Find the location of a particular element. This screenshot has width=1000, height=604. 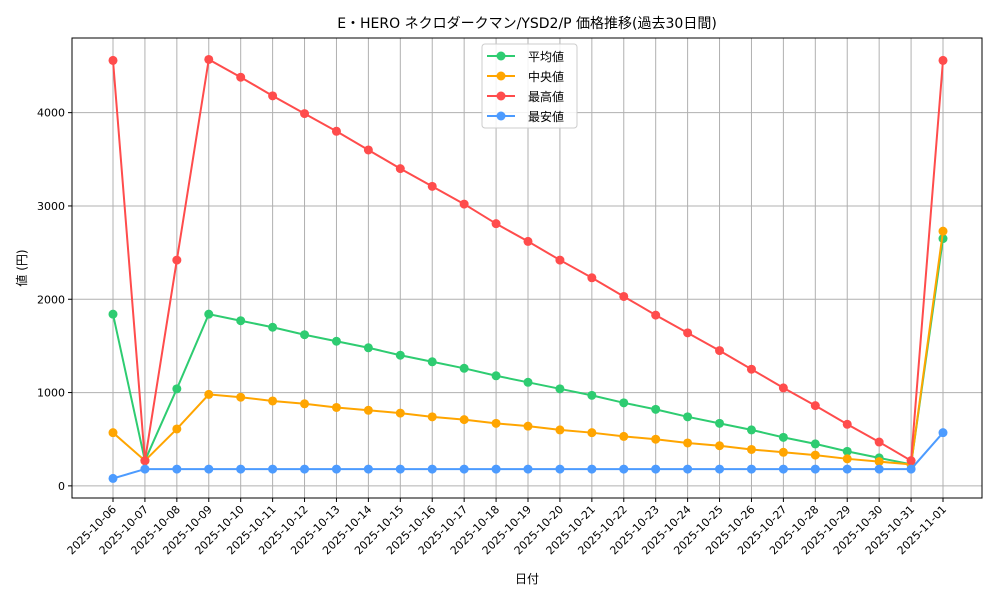

chart-title: E・HERO ネクロダークマン/YSD2/P 価格推移(過去30日間) is located at coordinates (527, 24).